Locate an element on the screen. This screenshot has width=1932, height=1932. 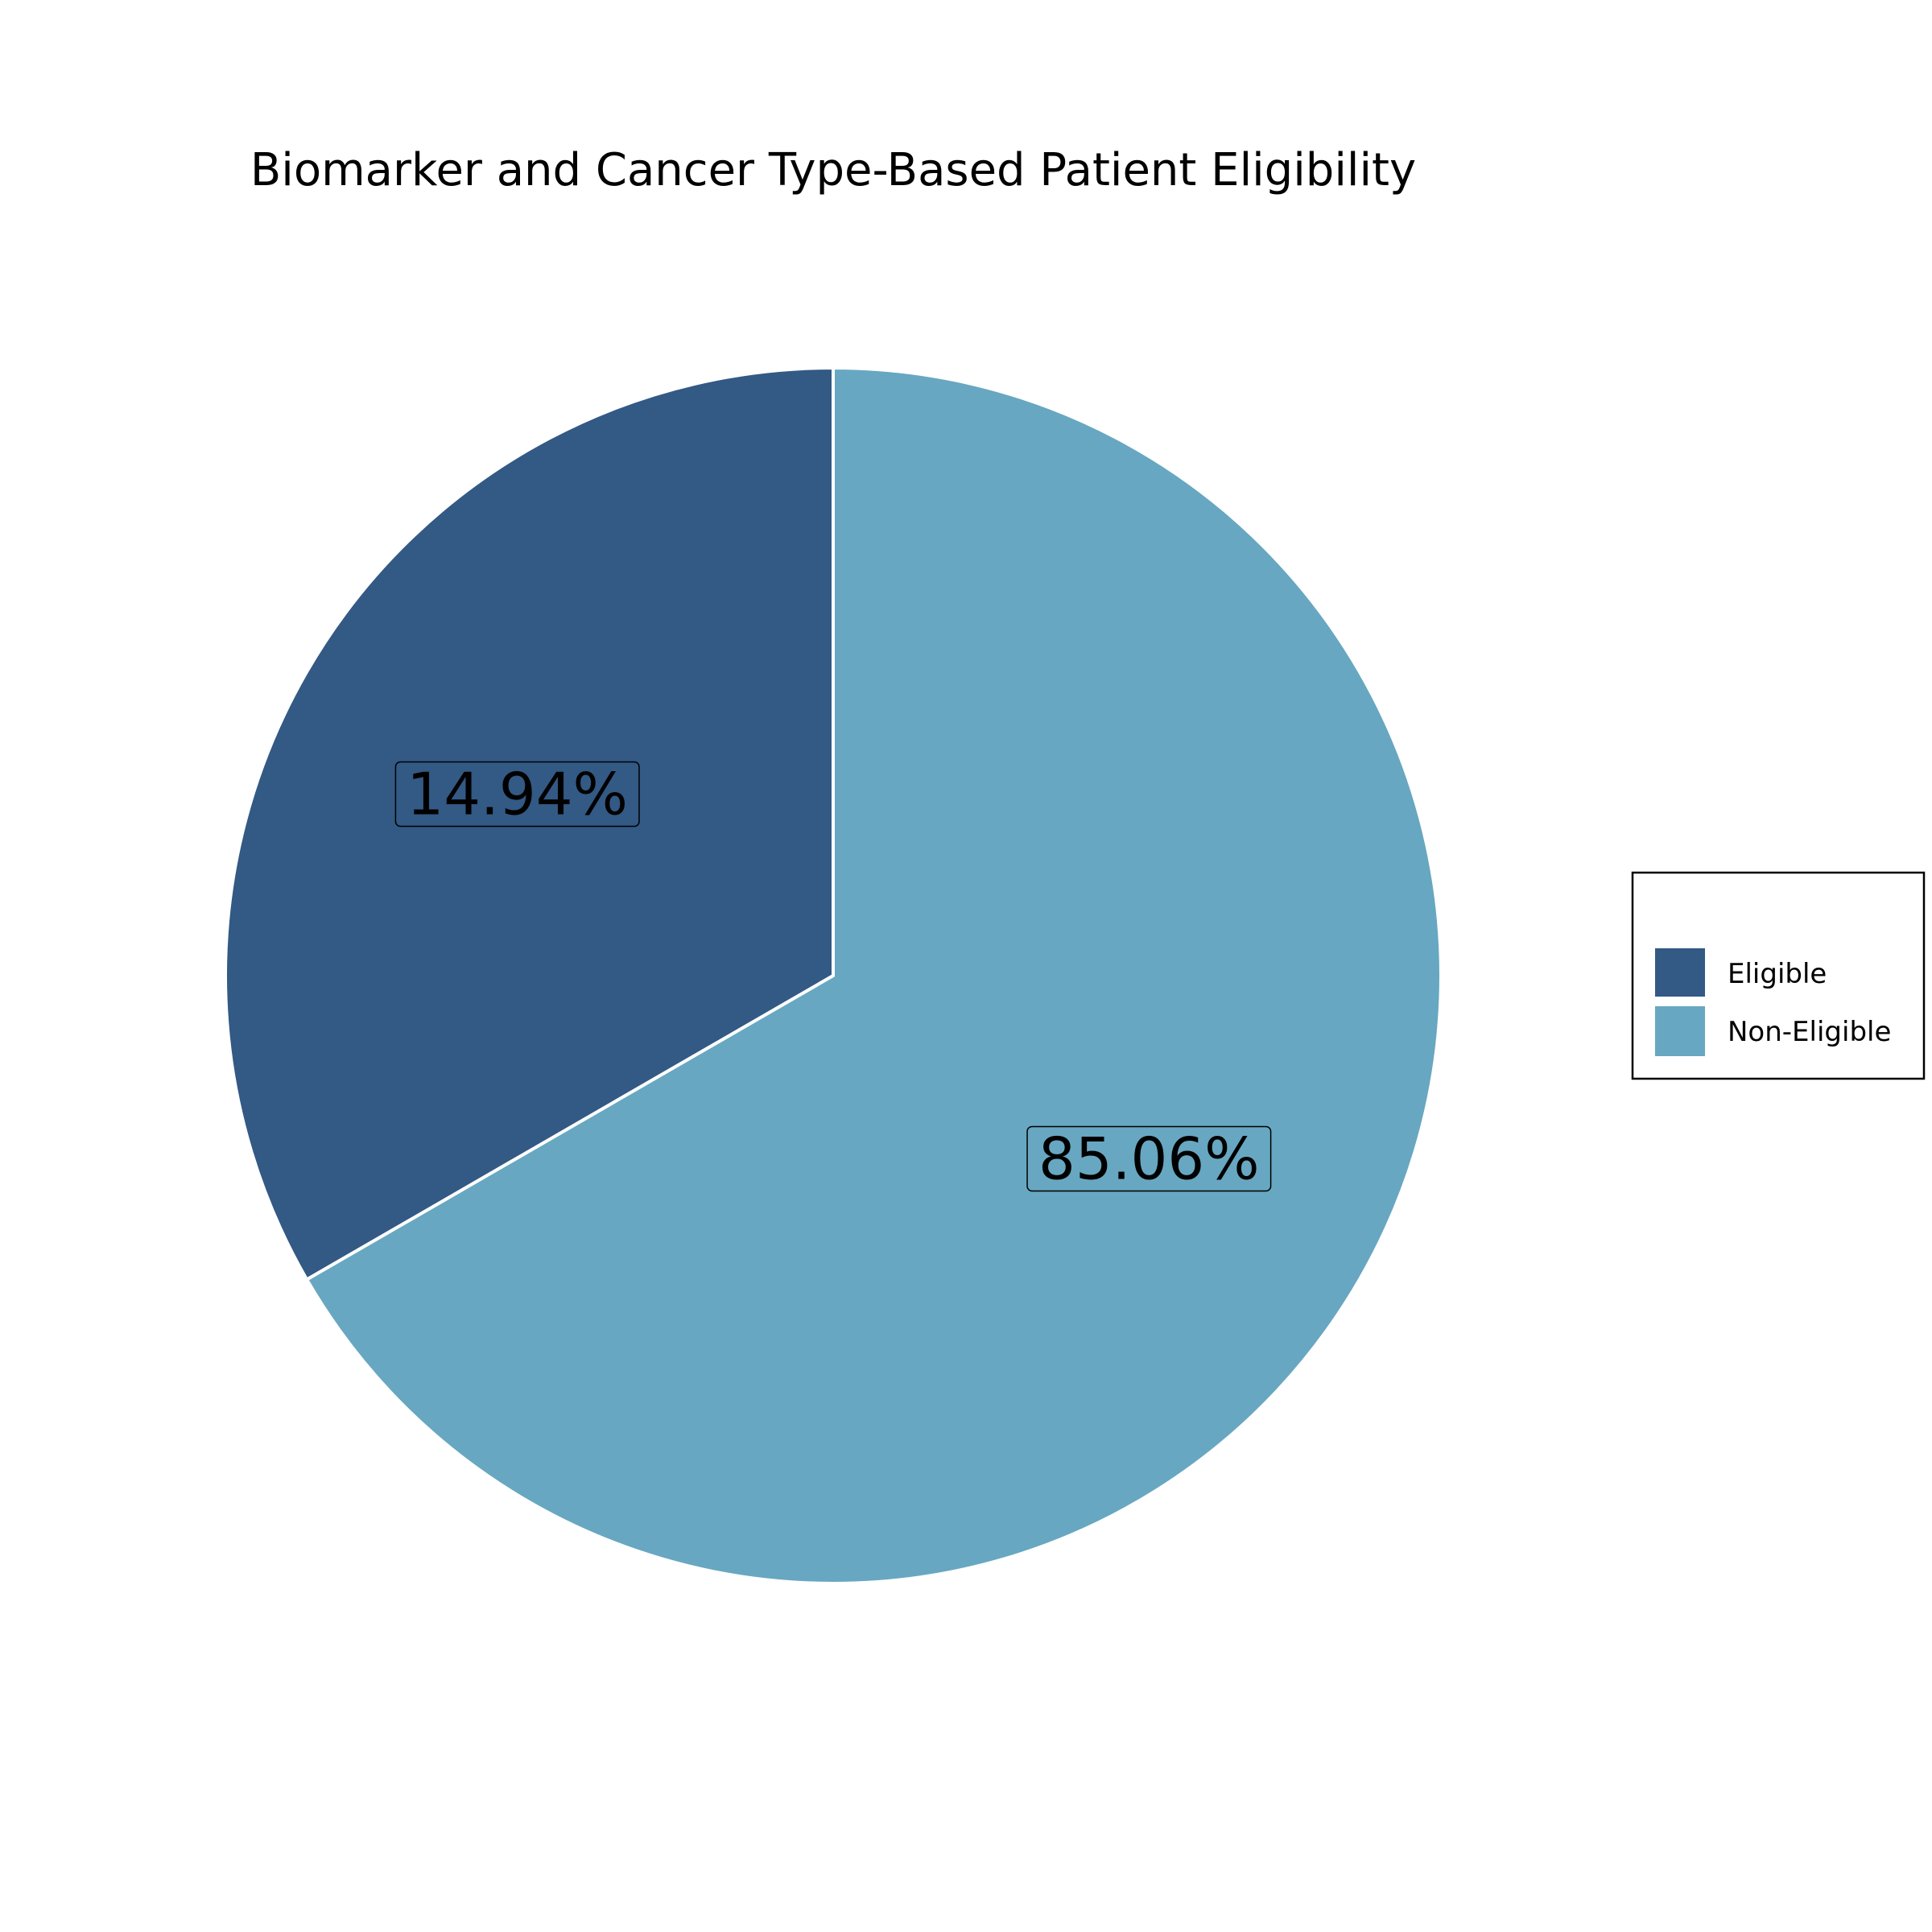
slice-label-non-eligible: 85.06% is located at coordinates (1149, 1159).